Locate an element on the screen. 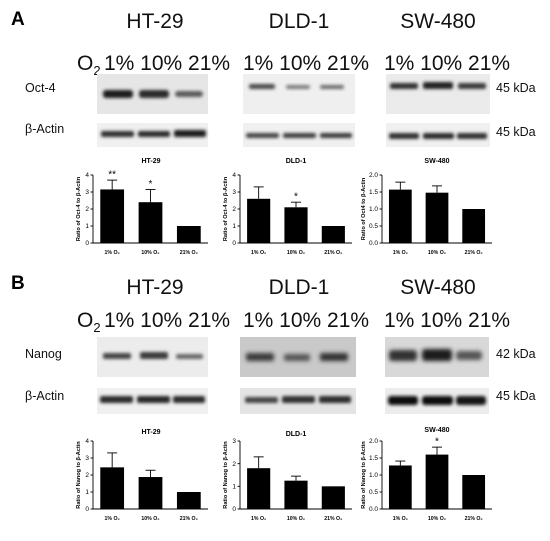 The image size is (550, 541). panel-a-letter: A is located at coordinates (18, 19).